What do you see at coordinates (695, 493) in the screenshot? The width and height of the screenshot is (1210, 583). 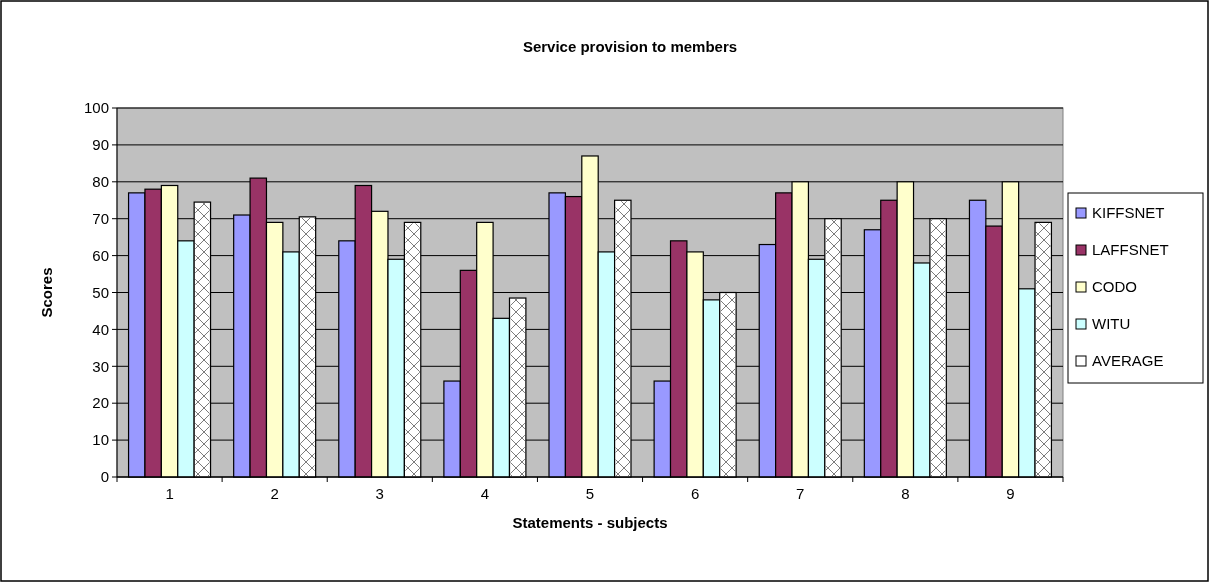 I see `x-tick-label: 6` at bounding box center [695, 493].